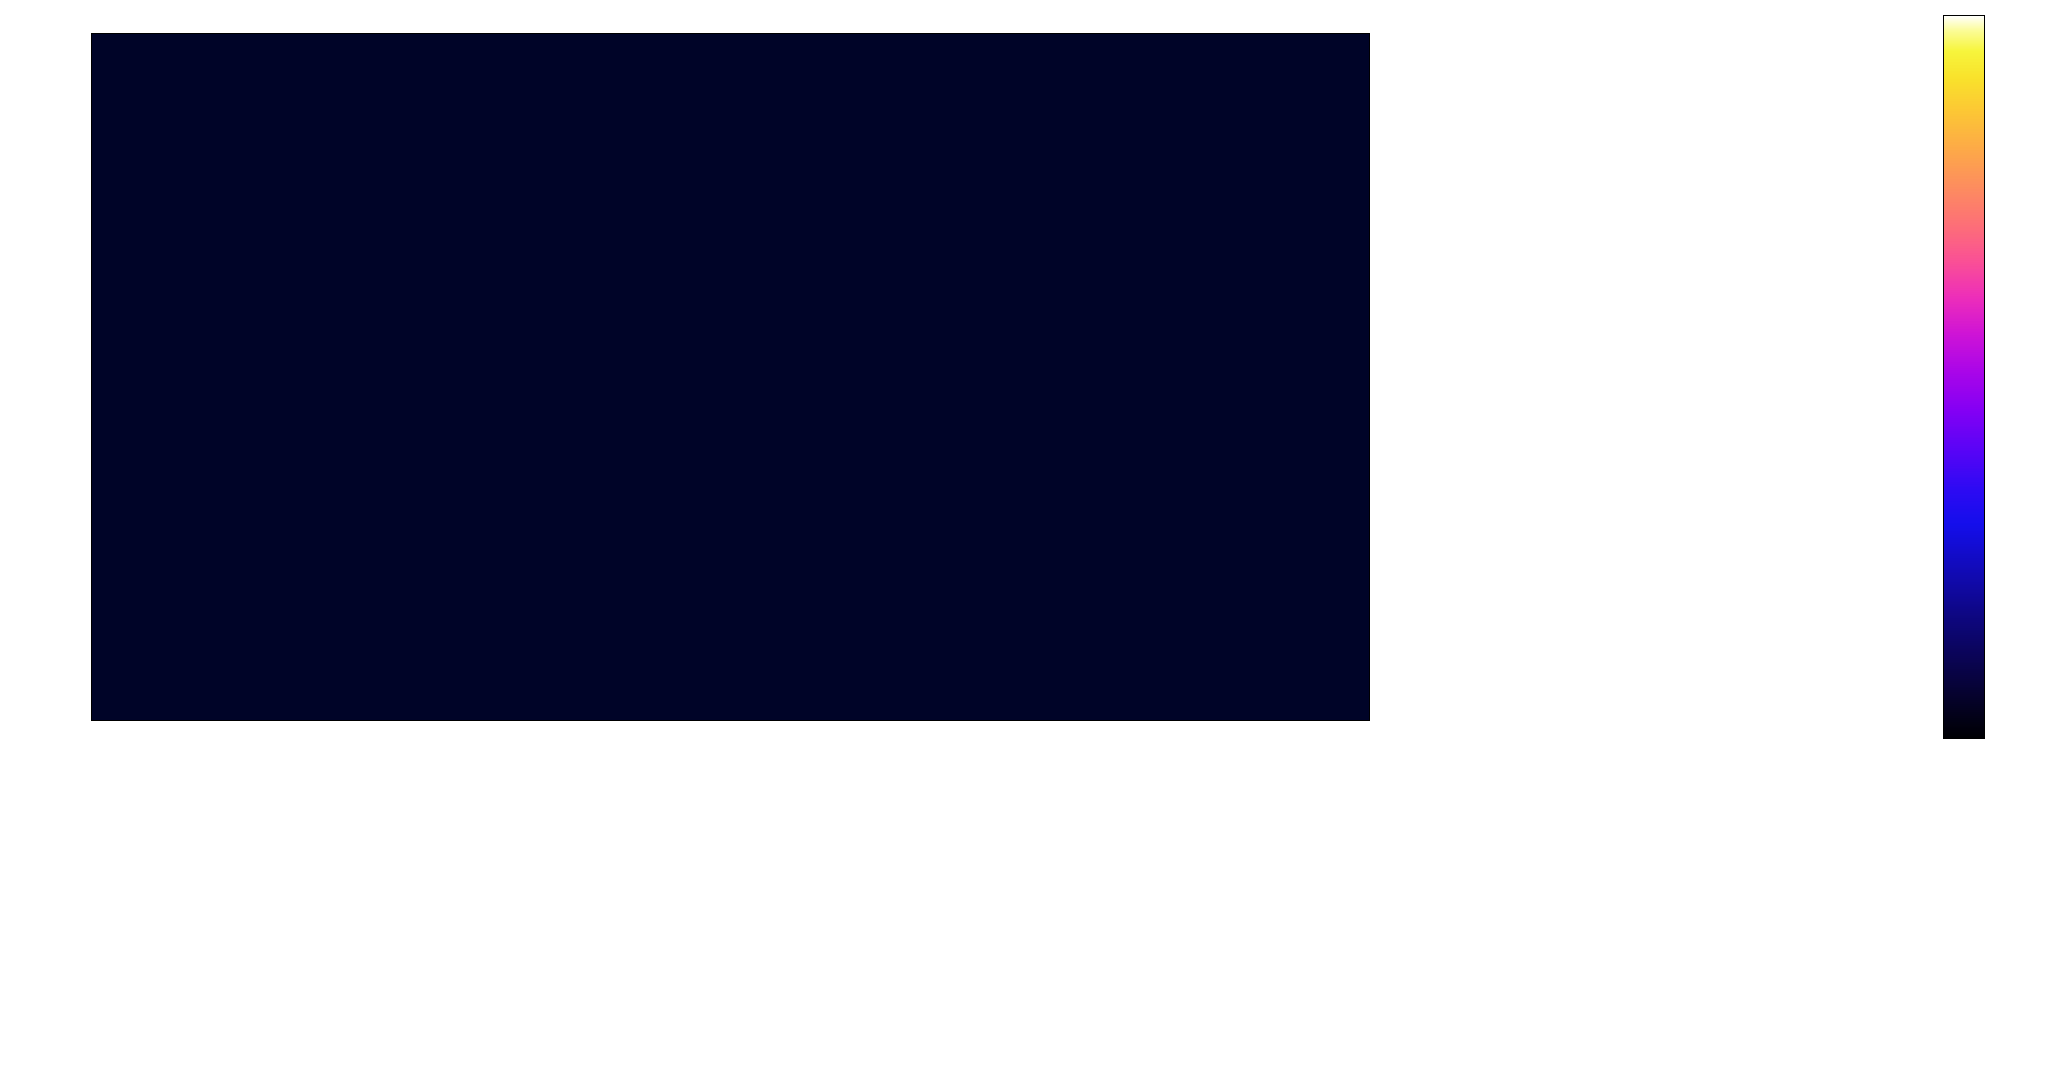  I want to click on y-axis-tick-labels, so click(38, 533).